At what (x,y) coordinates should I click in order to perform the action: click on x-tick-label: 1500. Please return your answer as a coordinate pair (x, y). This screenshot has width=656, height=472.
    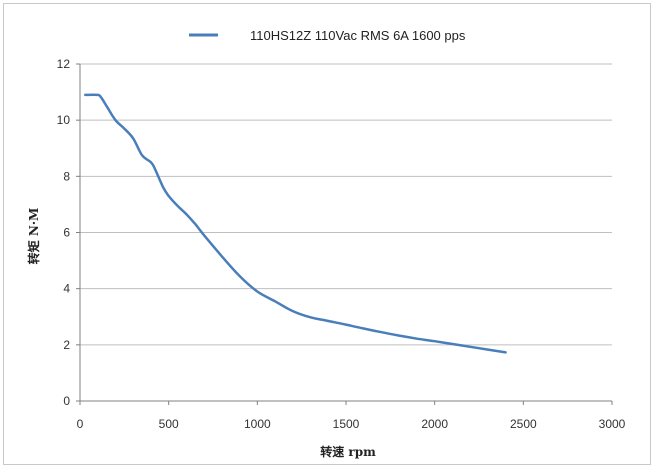
    Looking at the image, I should click on (346, 424).